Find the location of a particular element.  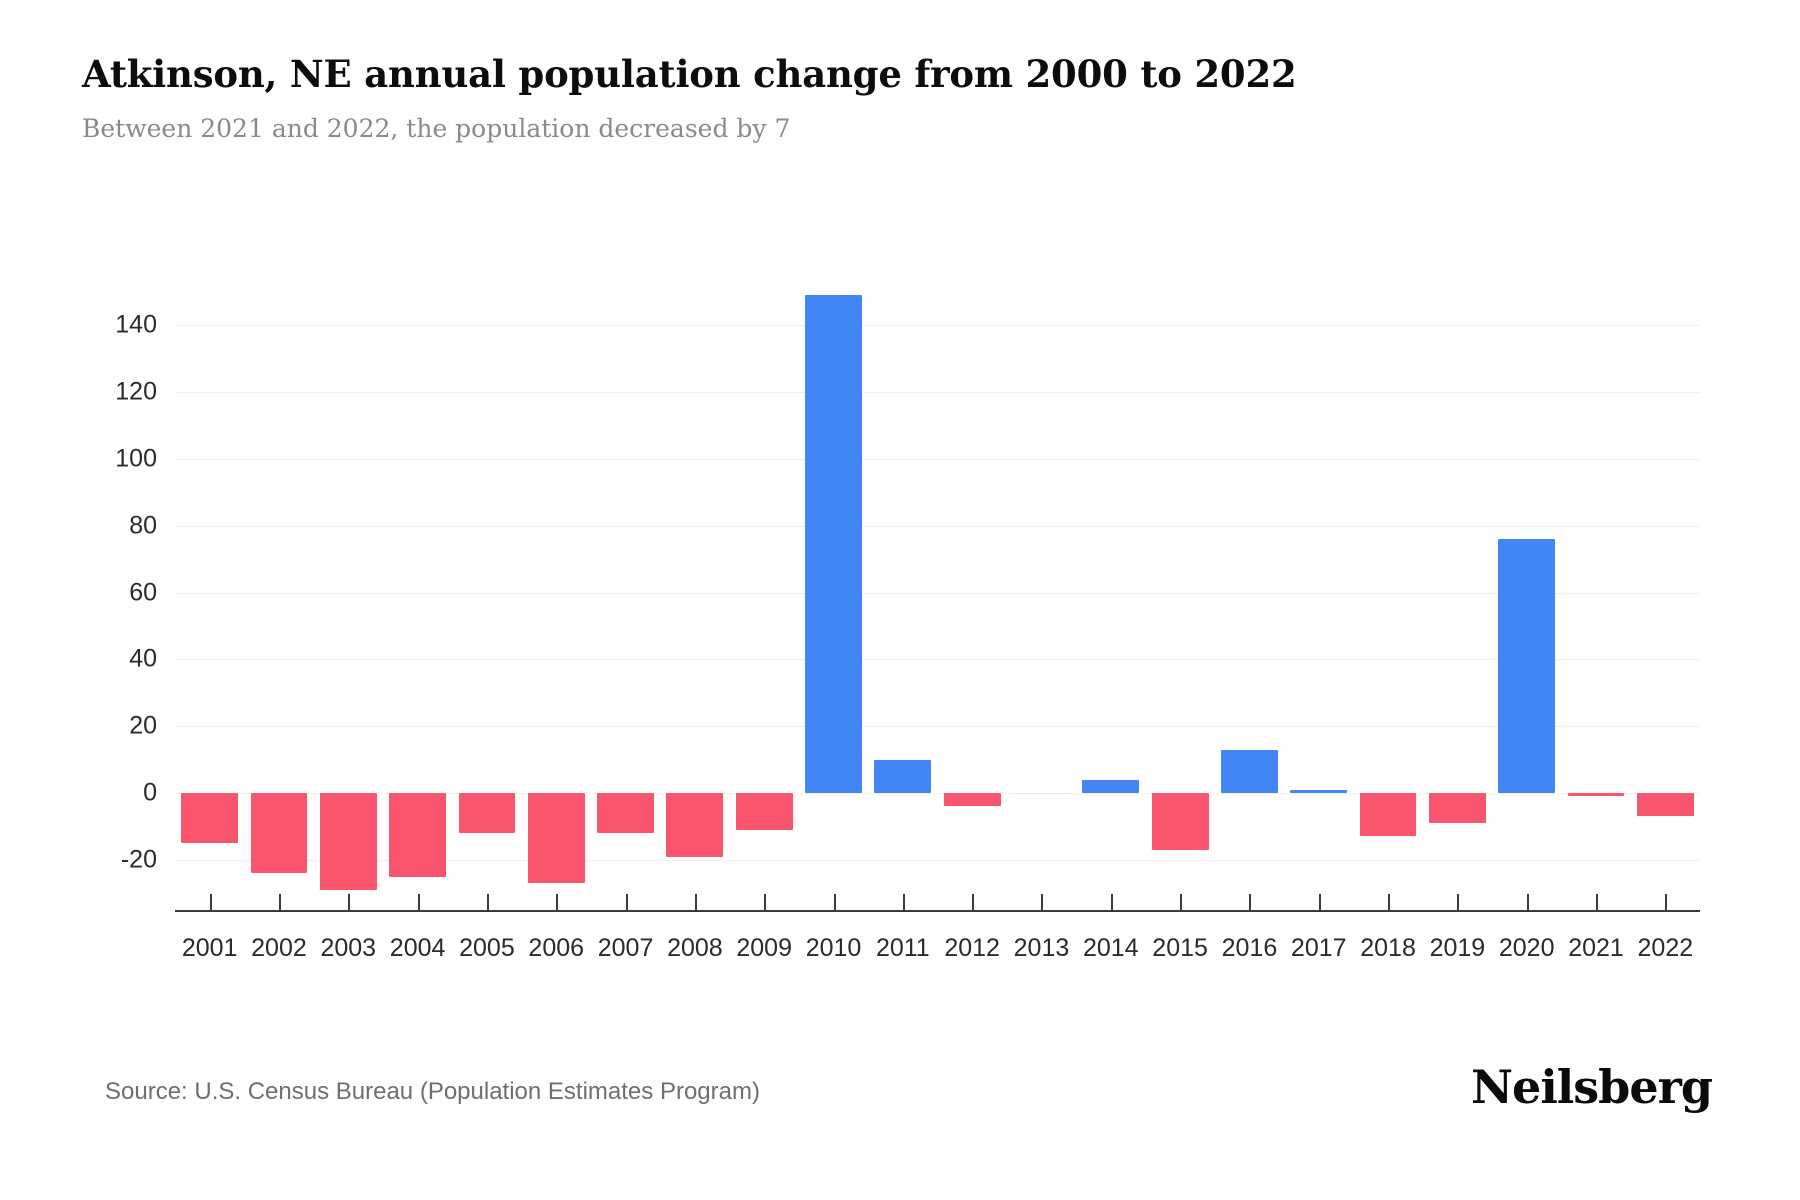

x-axis-line is located at coordinates (937, 911).